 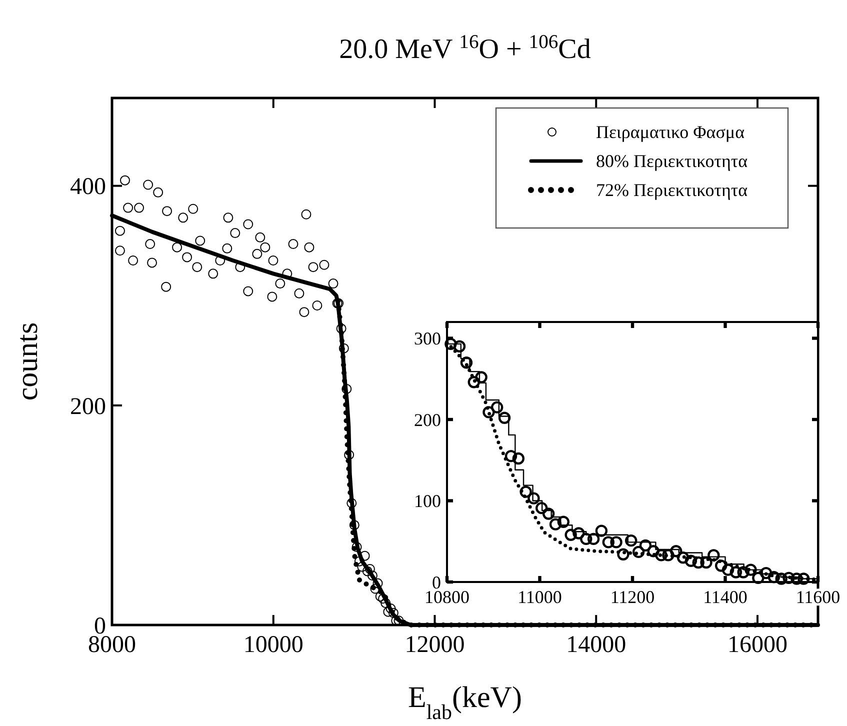 I want to click on x-axis-title: E$_{lab}$(keV), so click(x=465, y=702).